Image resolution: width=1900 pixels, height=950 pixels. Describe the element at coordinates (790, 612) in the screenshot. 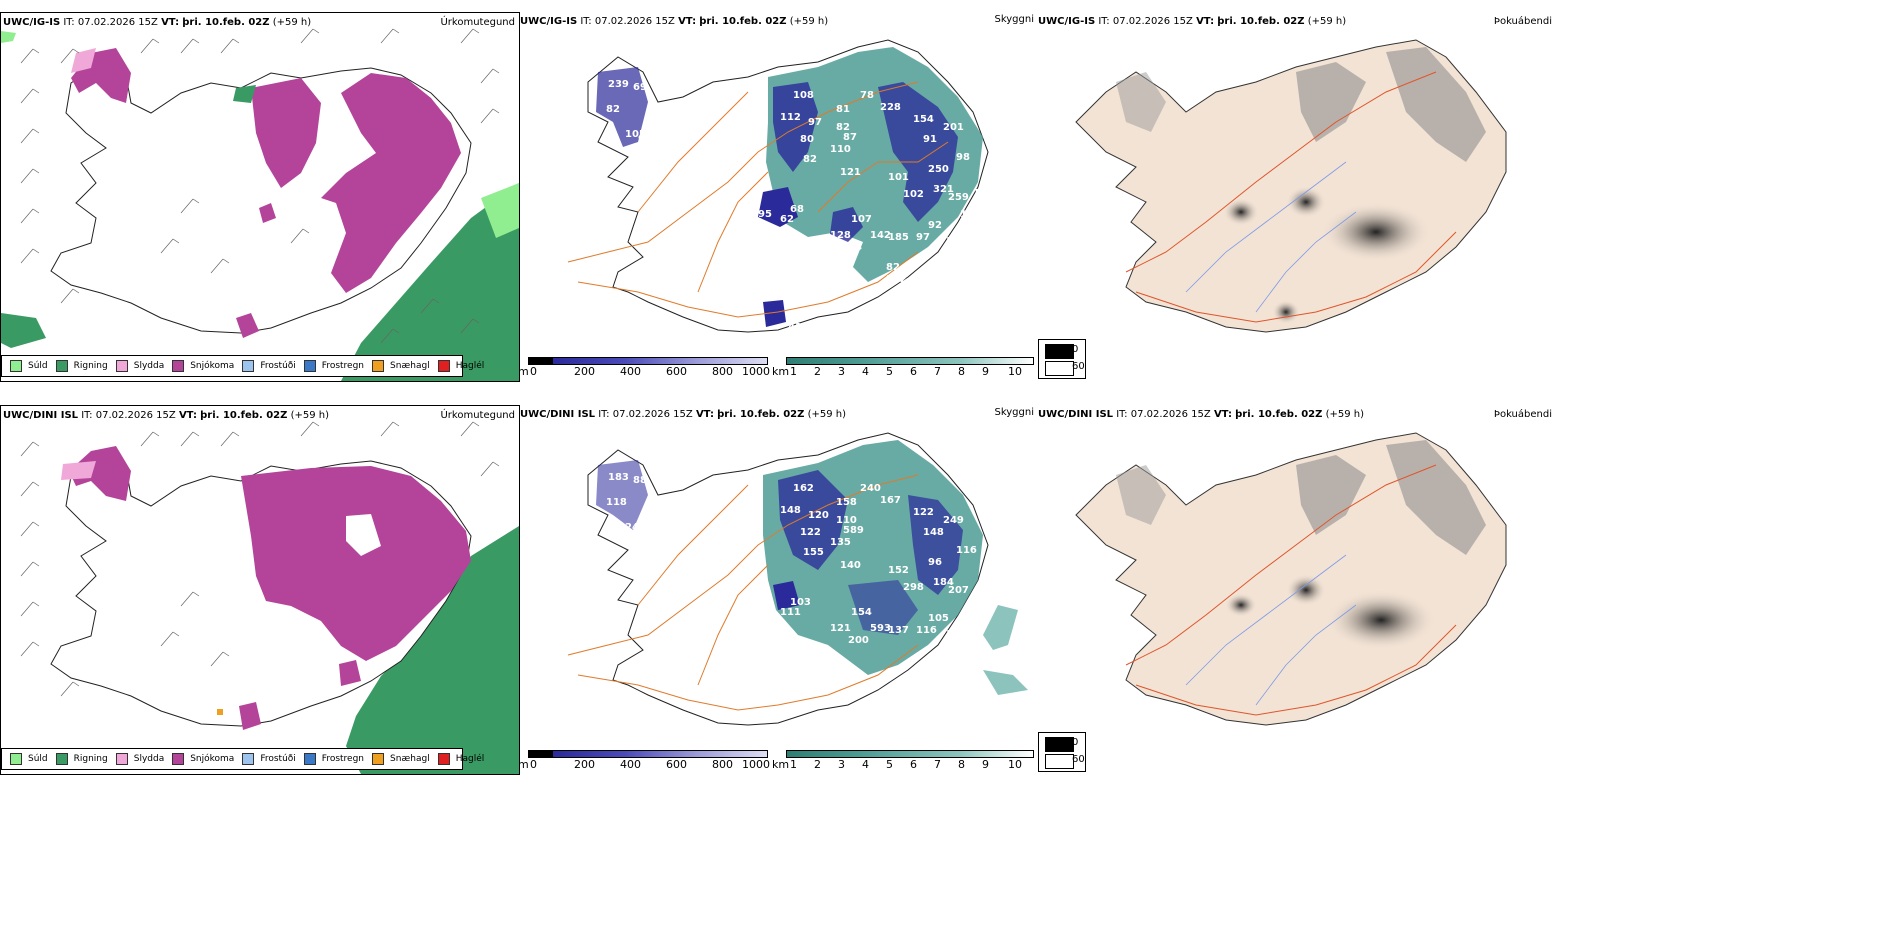

I see `visibility-value-label: 111` at that location.